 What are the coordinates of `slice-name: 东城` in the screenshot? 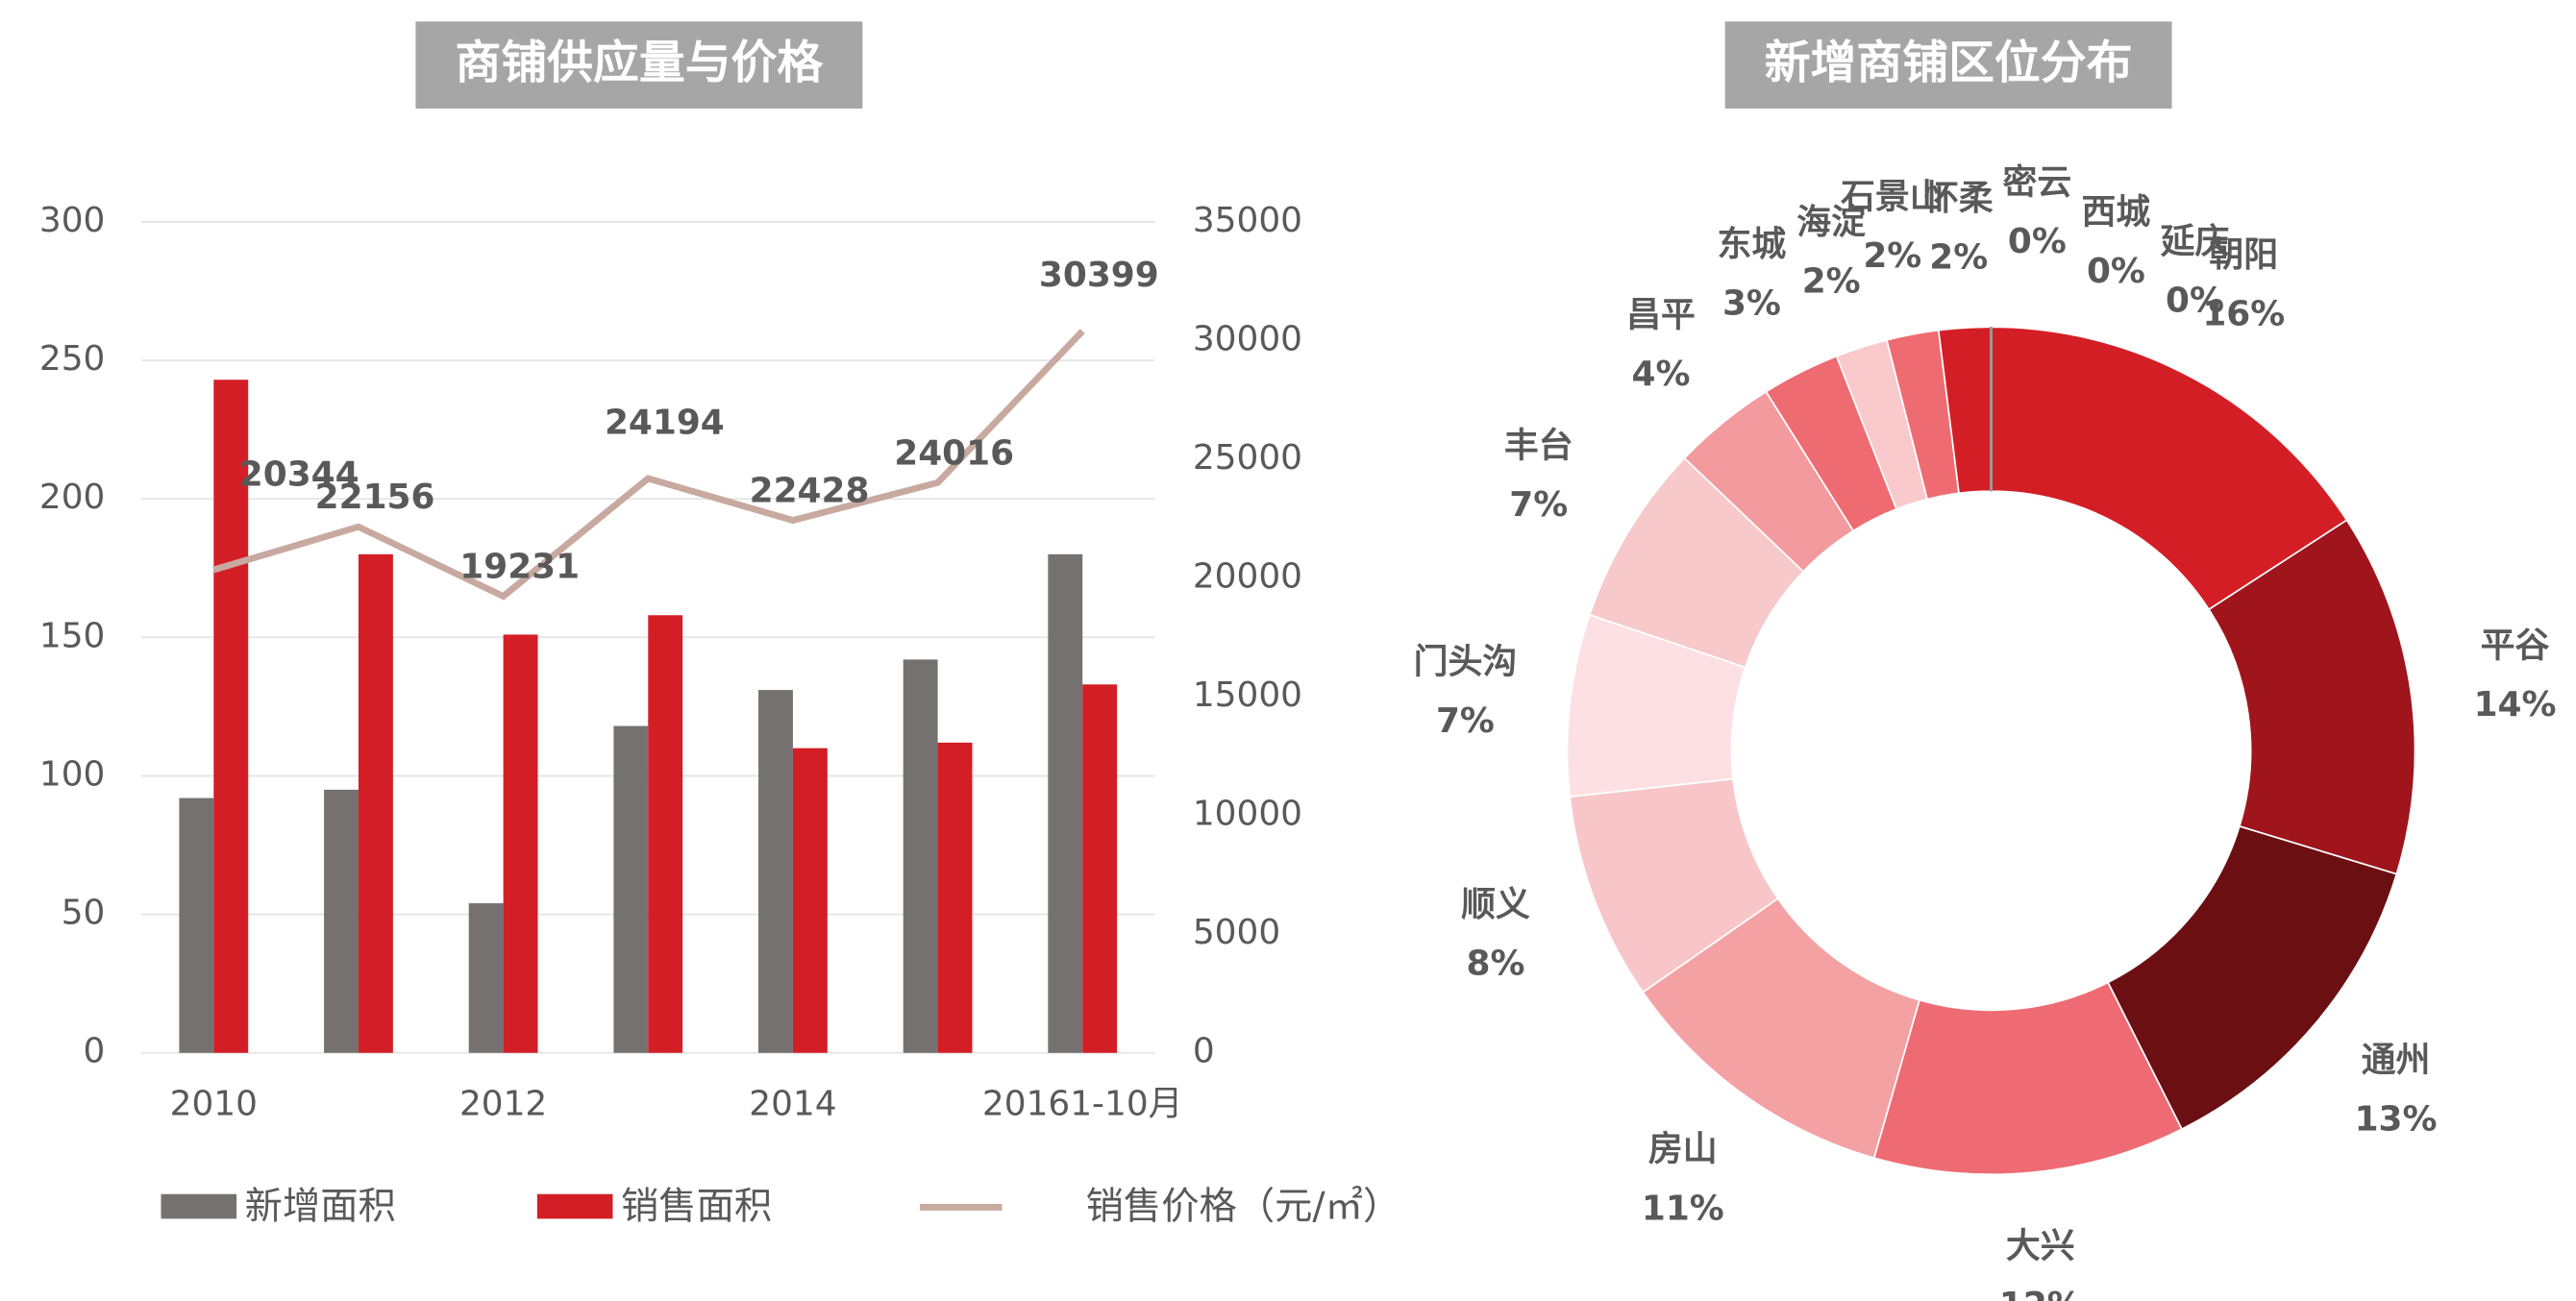 It's located at (1753, 244).